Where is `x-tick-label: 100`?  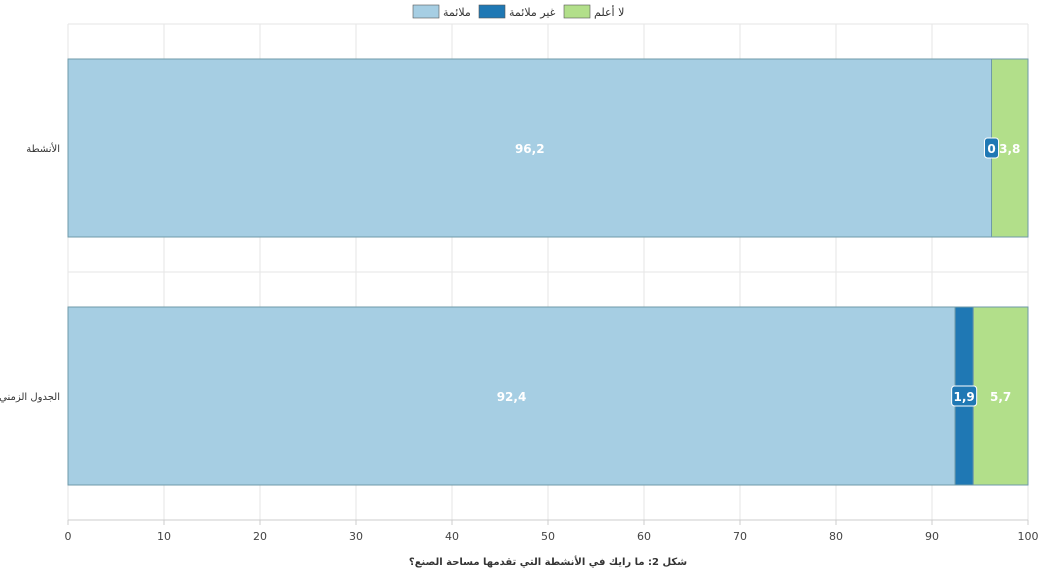 x-tick-label: 100 is located at coordinates (1028, 536).